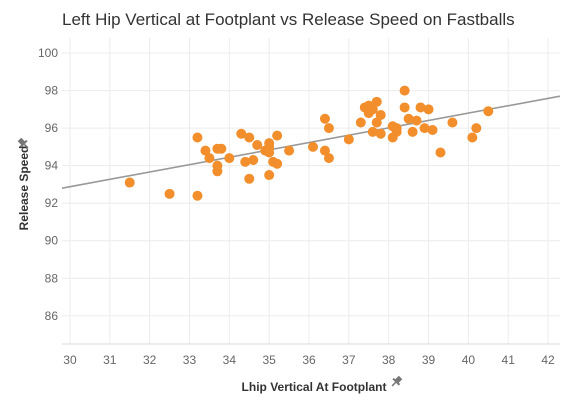  I want to click on x-tick-label: 39, so click(429, 360).